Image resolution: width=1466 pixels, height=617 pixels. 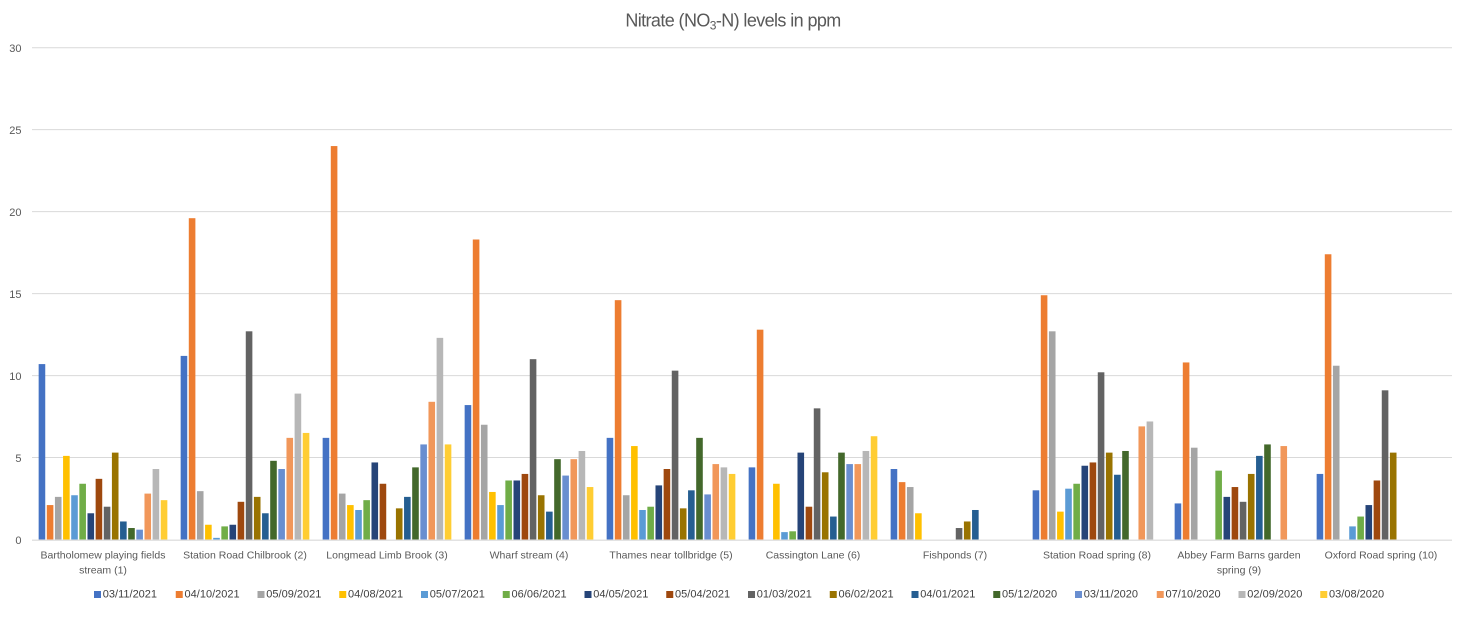 What do you see at coordinates (702, 595) in the screenshot?
I see `svg-text: 05/04/2021` at bounding box center [702, 595].